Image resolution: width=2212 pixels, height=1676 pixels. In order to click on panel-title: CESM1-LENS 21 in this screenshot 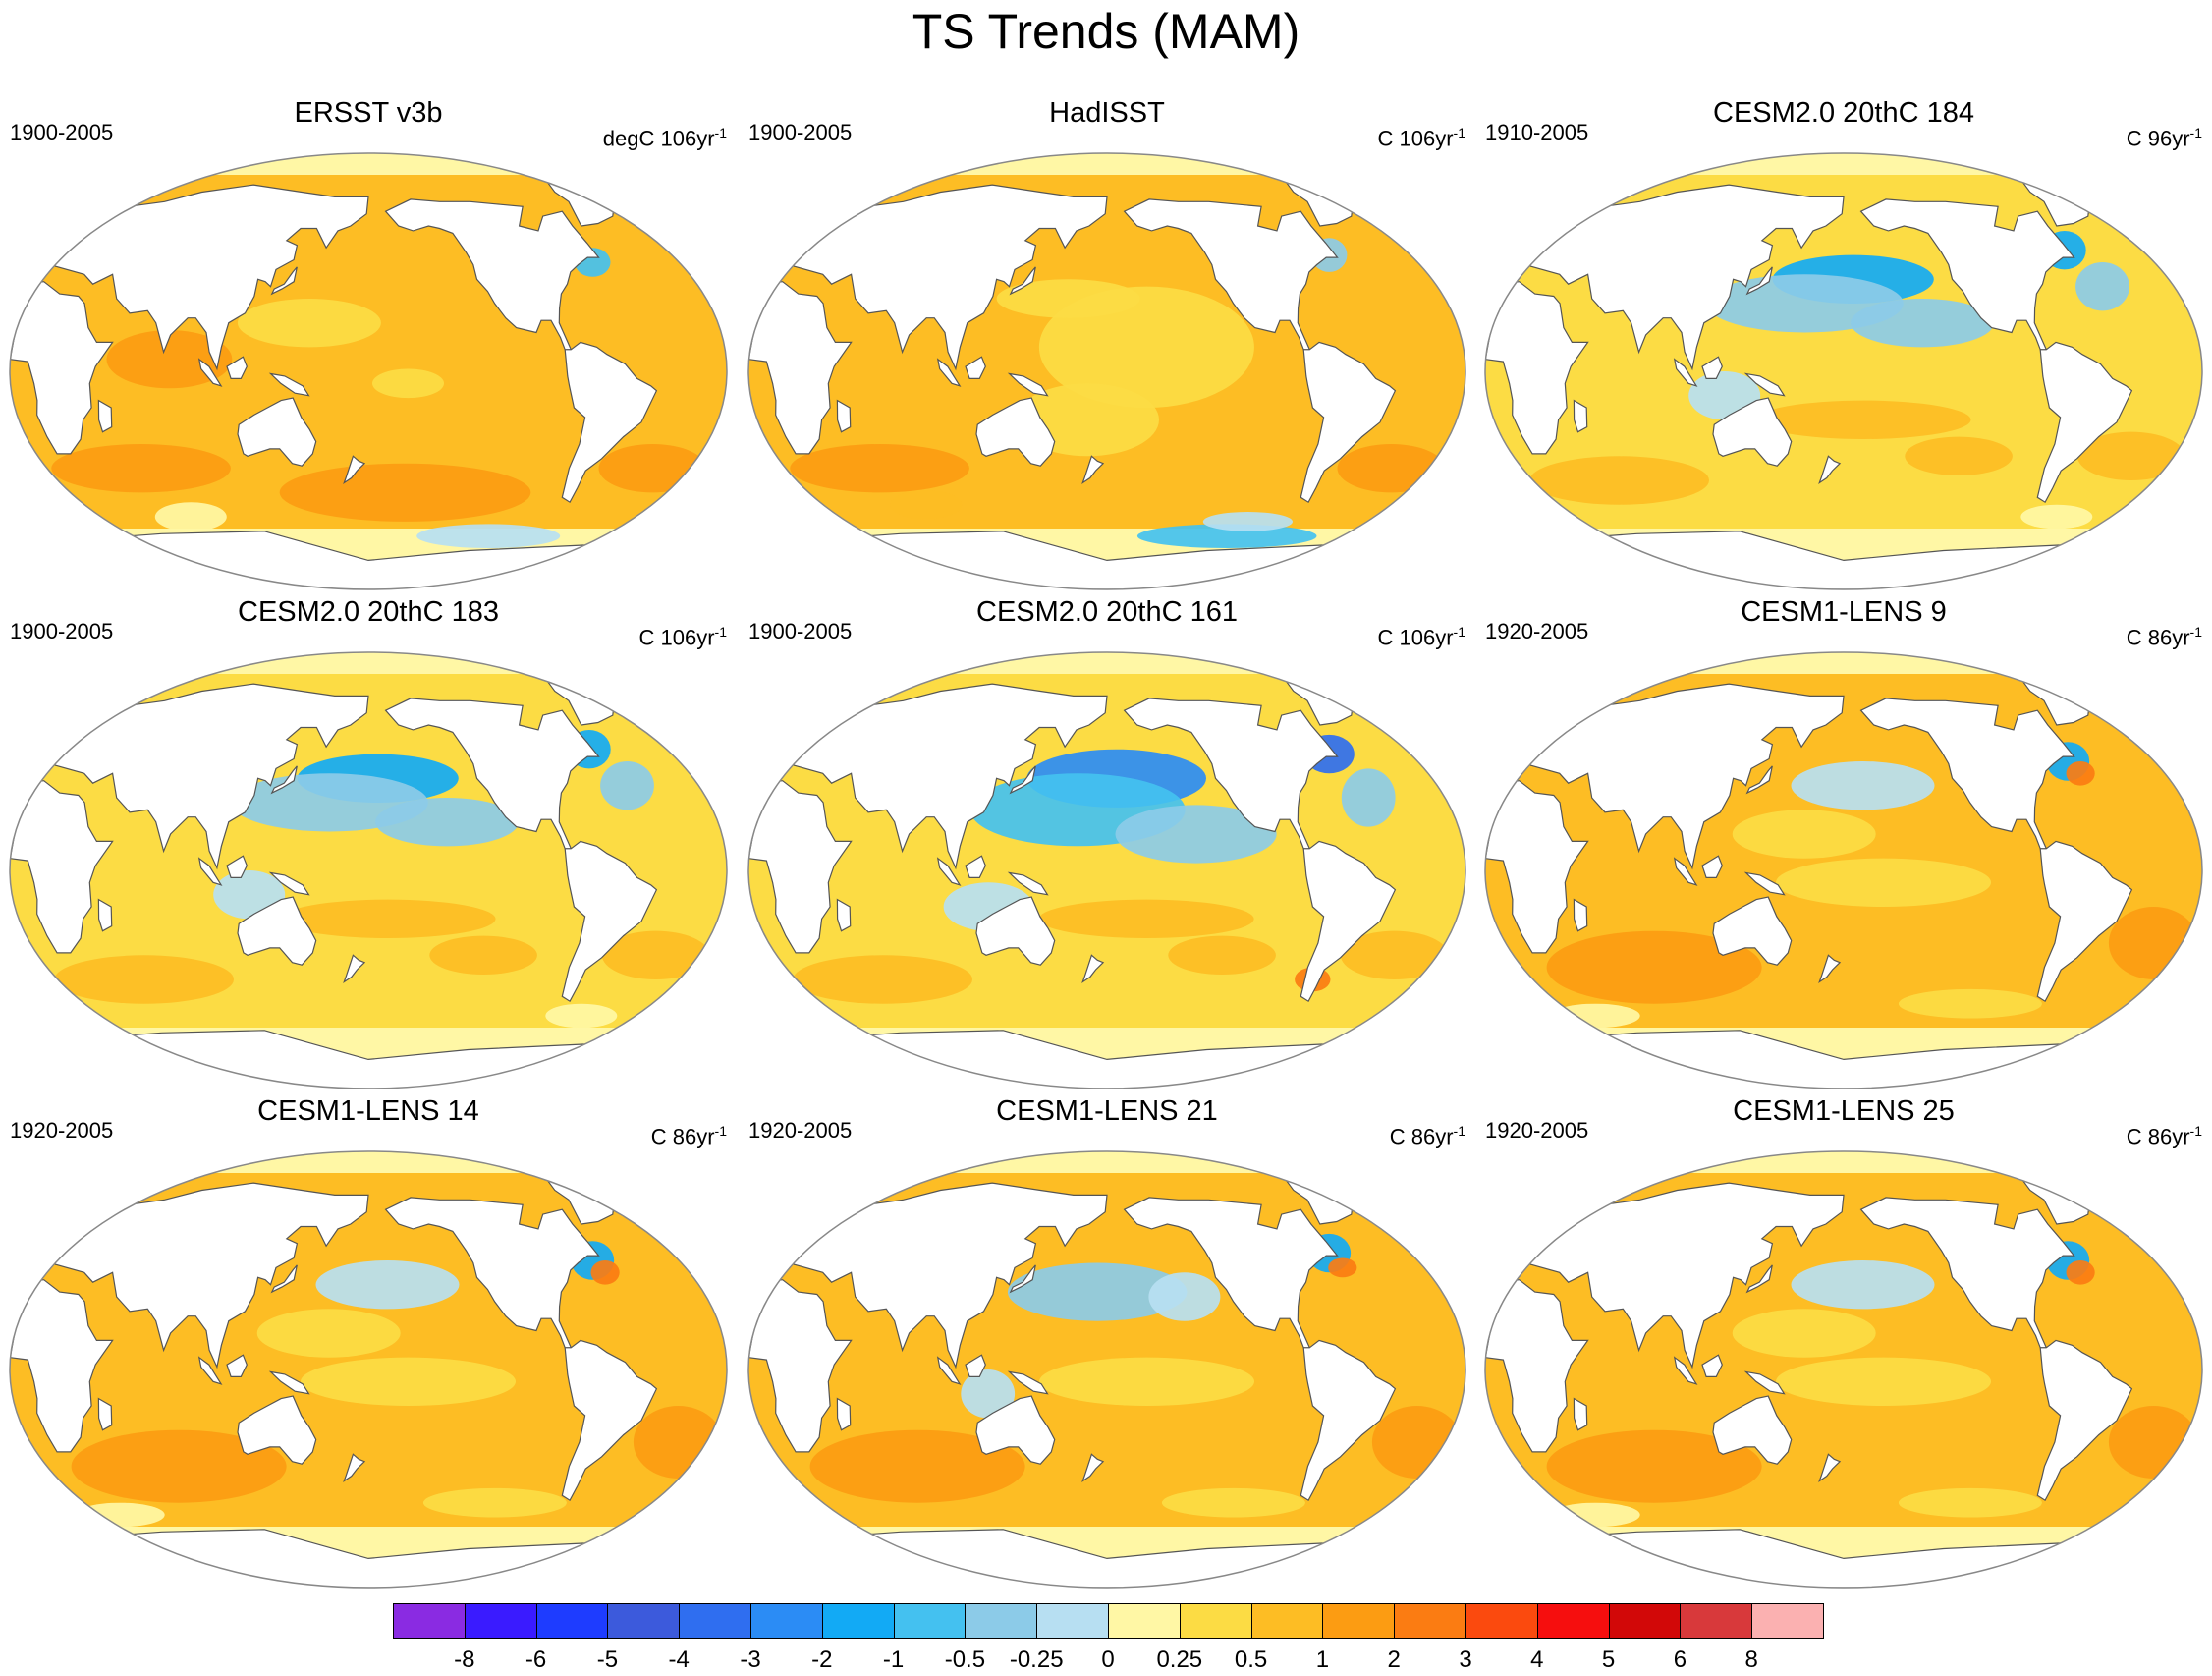, I will do `click(1107, 1111)`.